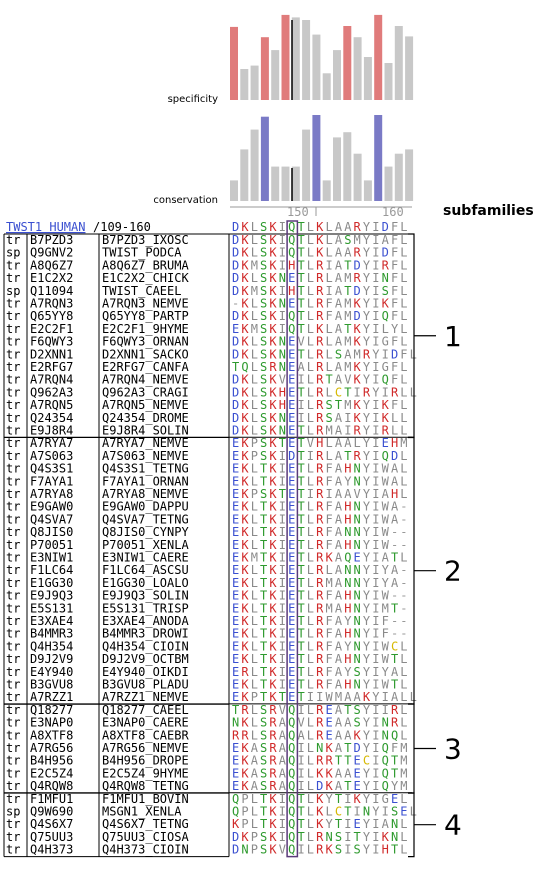 The image size is (541, 893). What do you see at coordinates (145, 418) in the screenshot?
I see `row-entry-id: Q24354_DROME` at bounding box center [145, 418].